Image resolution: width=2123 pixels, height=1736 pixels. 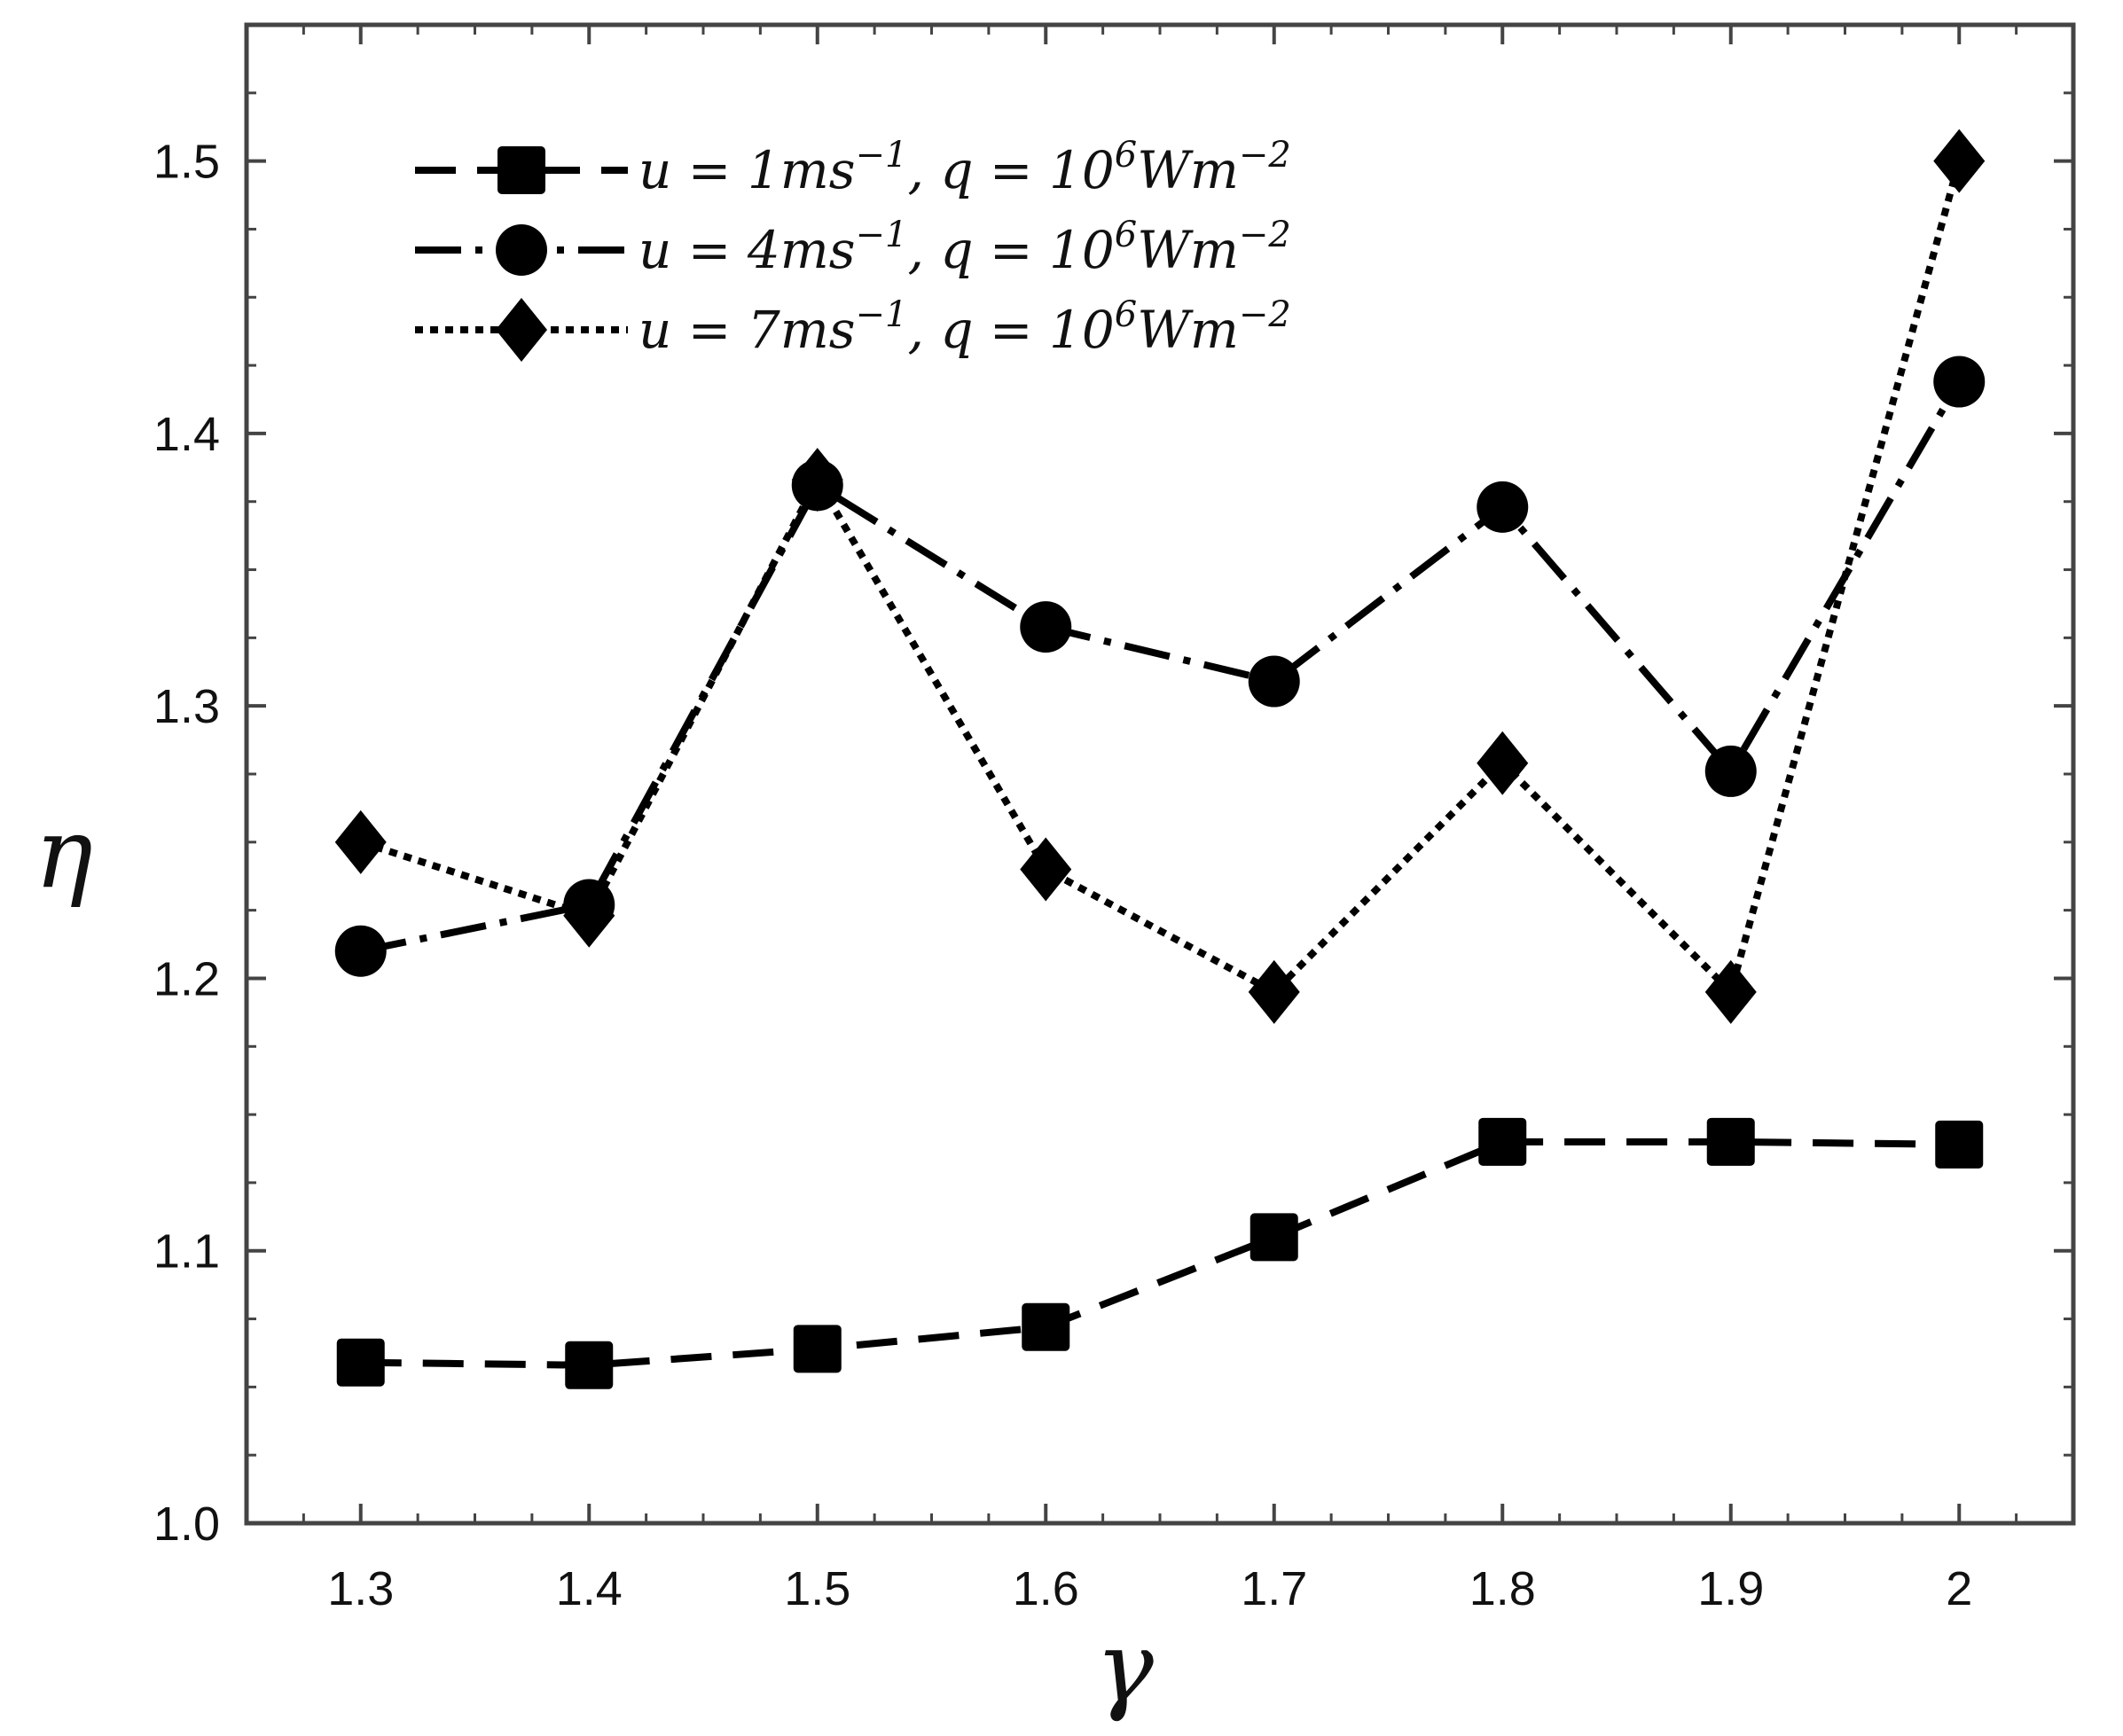 What do you see at coordinates (1046, 627) in the screenshot?
I see `data-point-circle: 1.6, 1.329` at bounding box center [1046, 627].